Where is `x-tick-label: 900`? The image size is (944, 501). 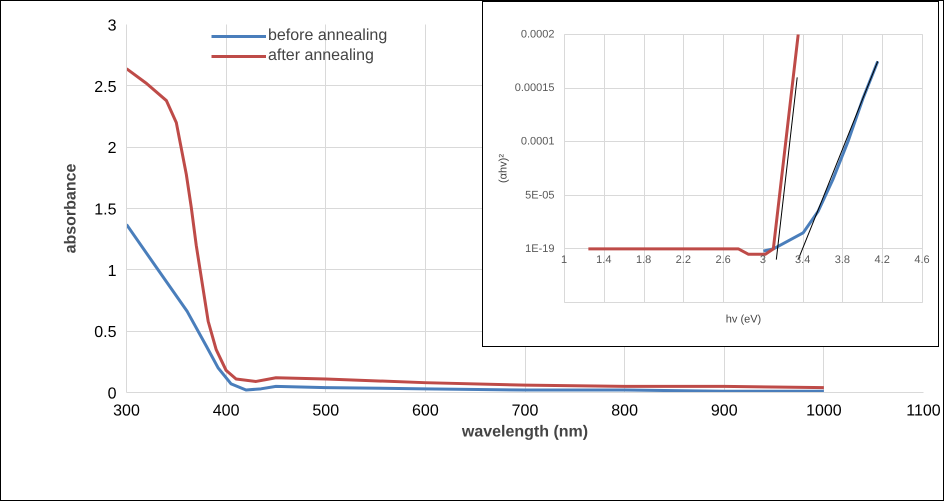
x-tick-label: 900 is located at coordinates (724, 411).